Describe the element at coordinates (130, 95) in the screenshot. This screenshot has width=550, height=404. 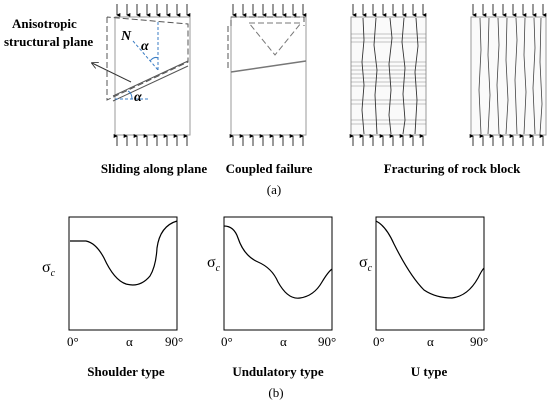
I see `angle-arc-bottom` at that location.